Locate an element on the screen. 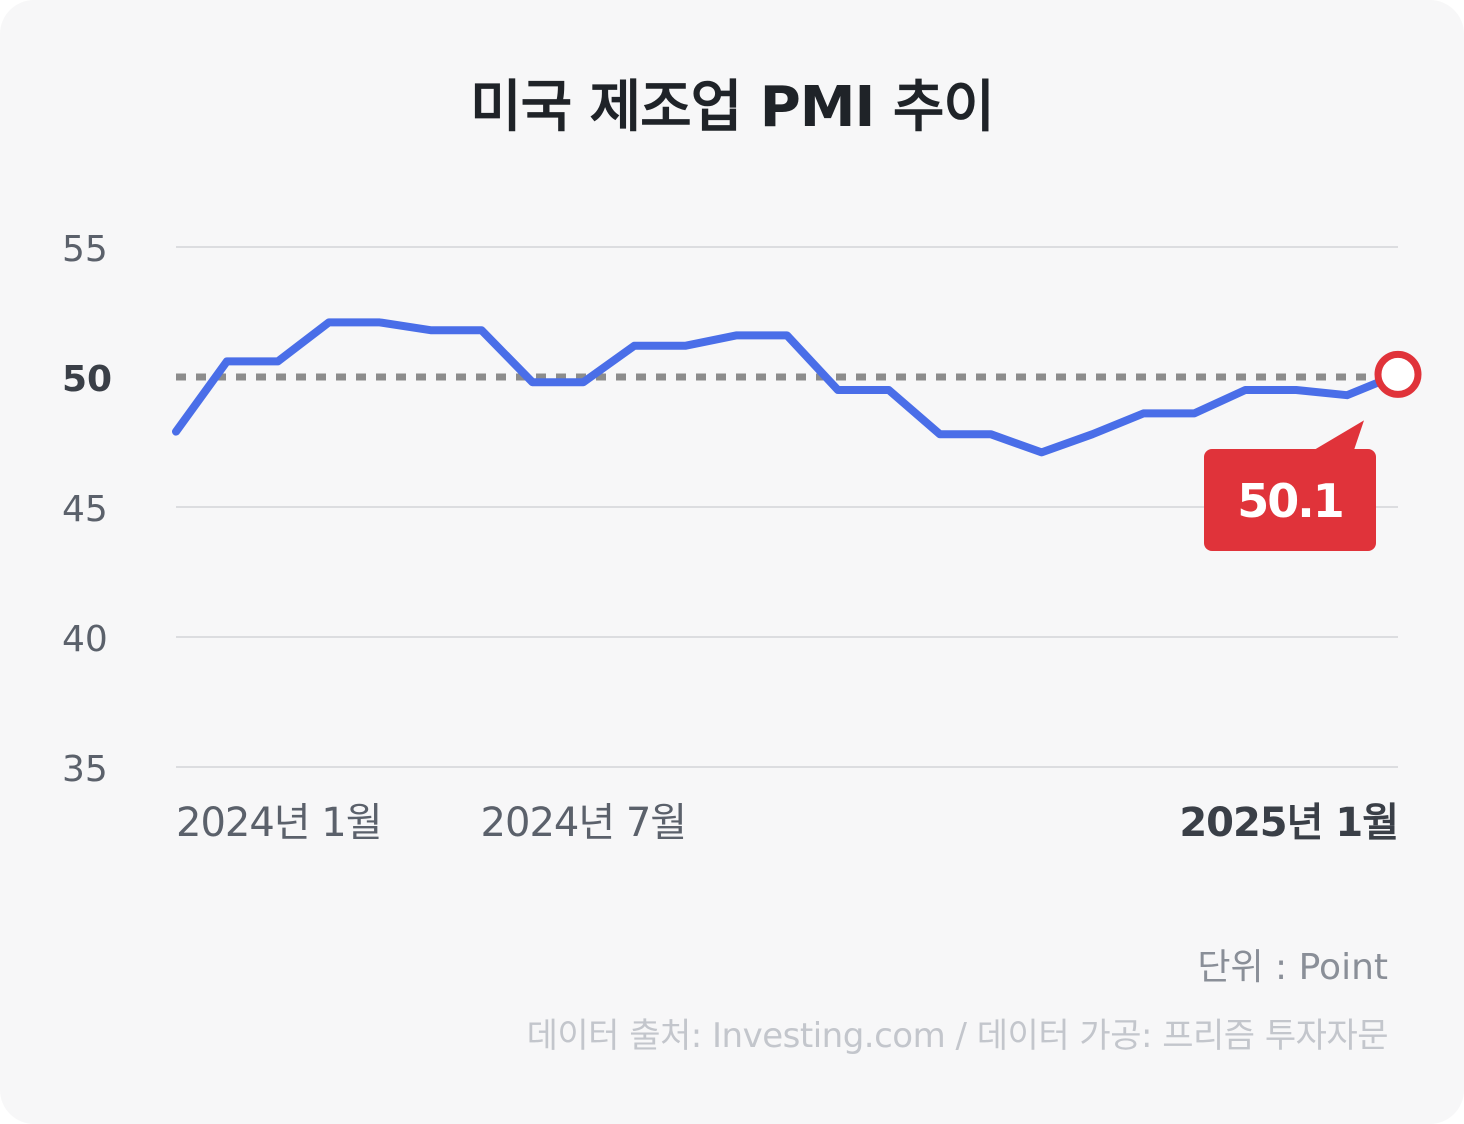 The width and height of the screenshot is (1464, 1124). chart-title: 미국 제조업 PMI 추이 is located at coordinates (732, 107).